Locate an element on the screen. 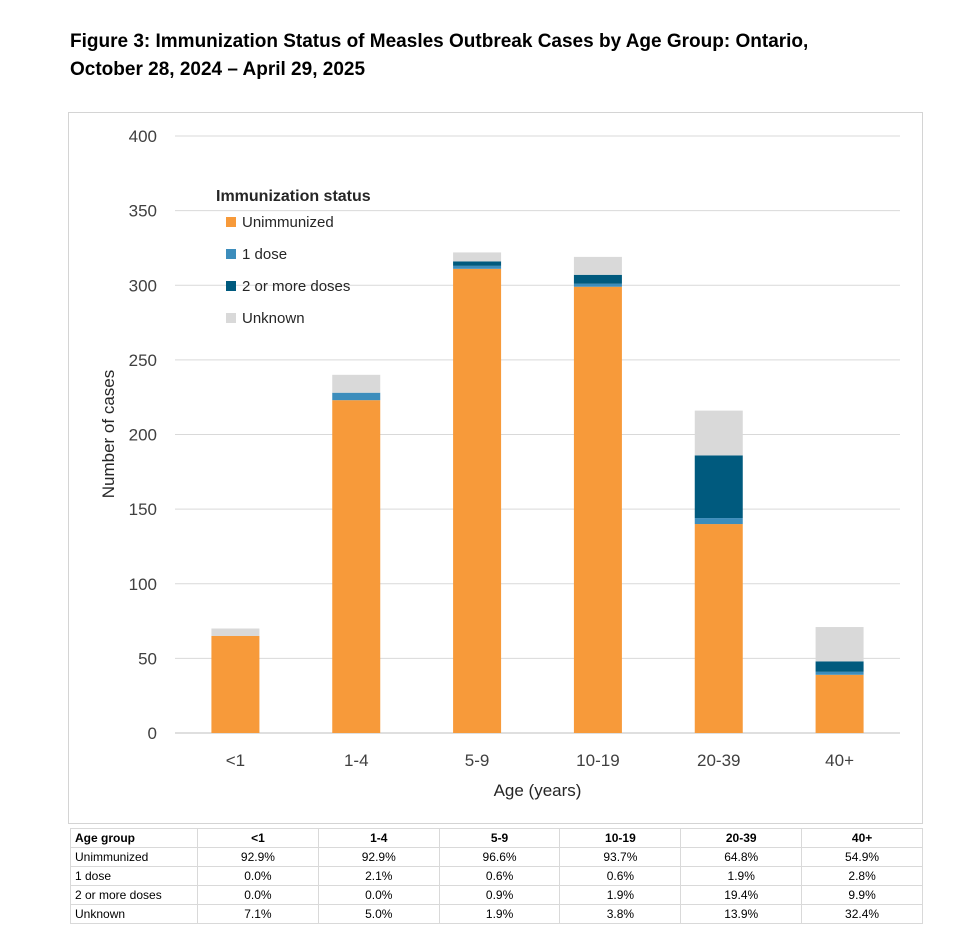  table-cell: 2 or more doses is located at coordinates (134, 895).